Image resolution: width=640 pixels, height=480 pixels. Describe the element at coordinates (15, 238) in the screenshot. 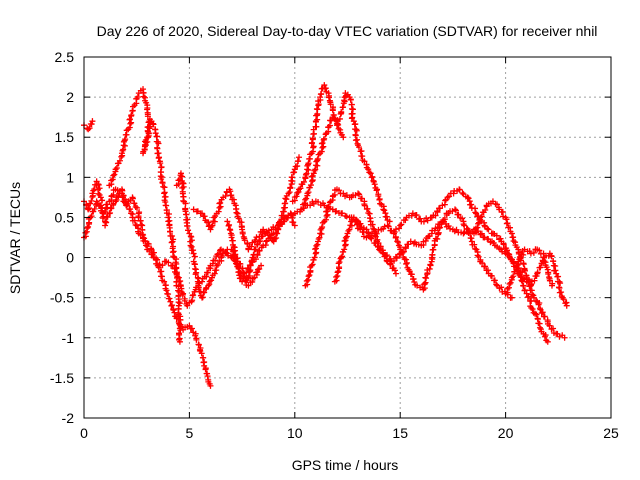

I see `y-axis-label: SDTVAR / TECUs` at that location.